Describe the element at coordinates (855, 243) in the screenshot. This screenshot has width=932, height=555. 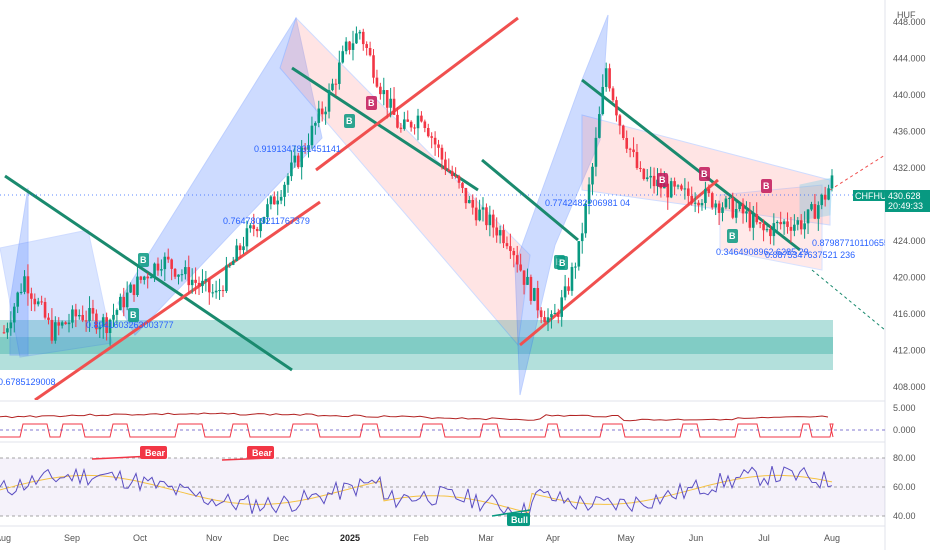
I see `annotation-label: 0.8798771011065563` at that location.